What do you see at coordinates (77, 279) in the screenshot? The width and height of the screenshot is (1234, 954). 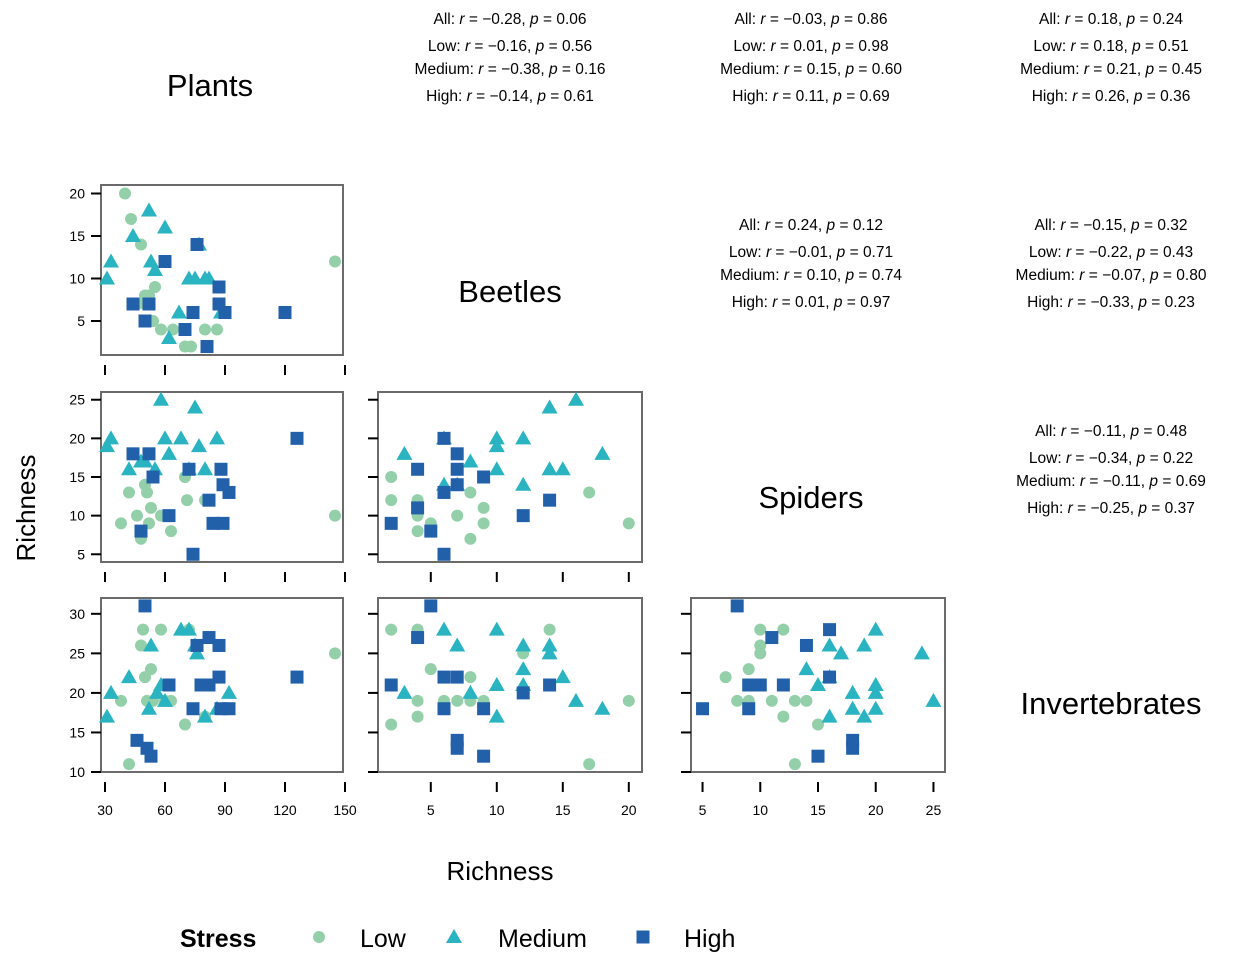 I see `y-tick-label: 10` at bounding box center [77, 279].